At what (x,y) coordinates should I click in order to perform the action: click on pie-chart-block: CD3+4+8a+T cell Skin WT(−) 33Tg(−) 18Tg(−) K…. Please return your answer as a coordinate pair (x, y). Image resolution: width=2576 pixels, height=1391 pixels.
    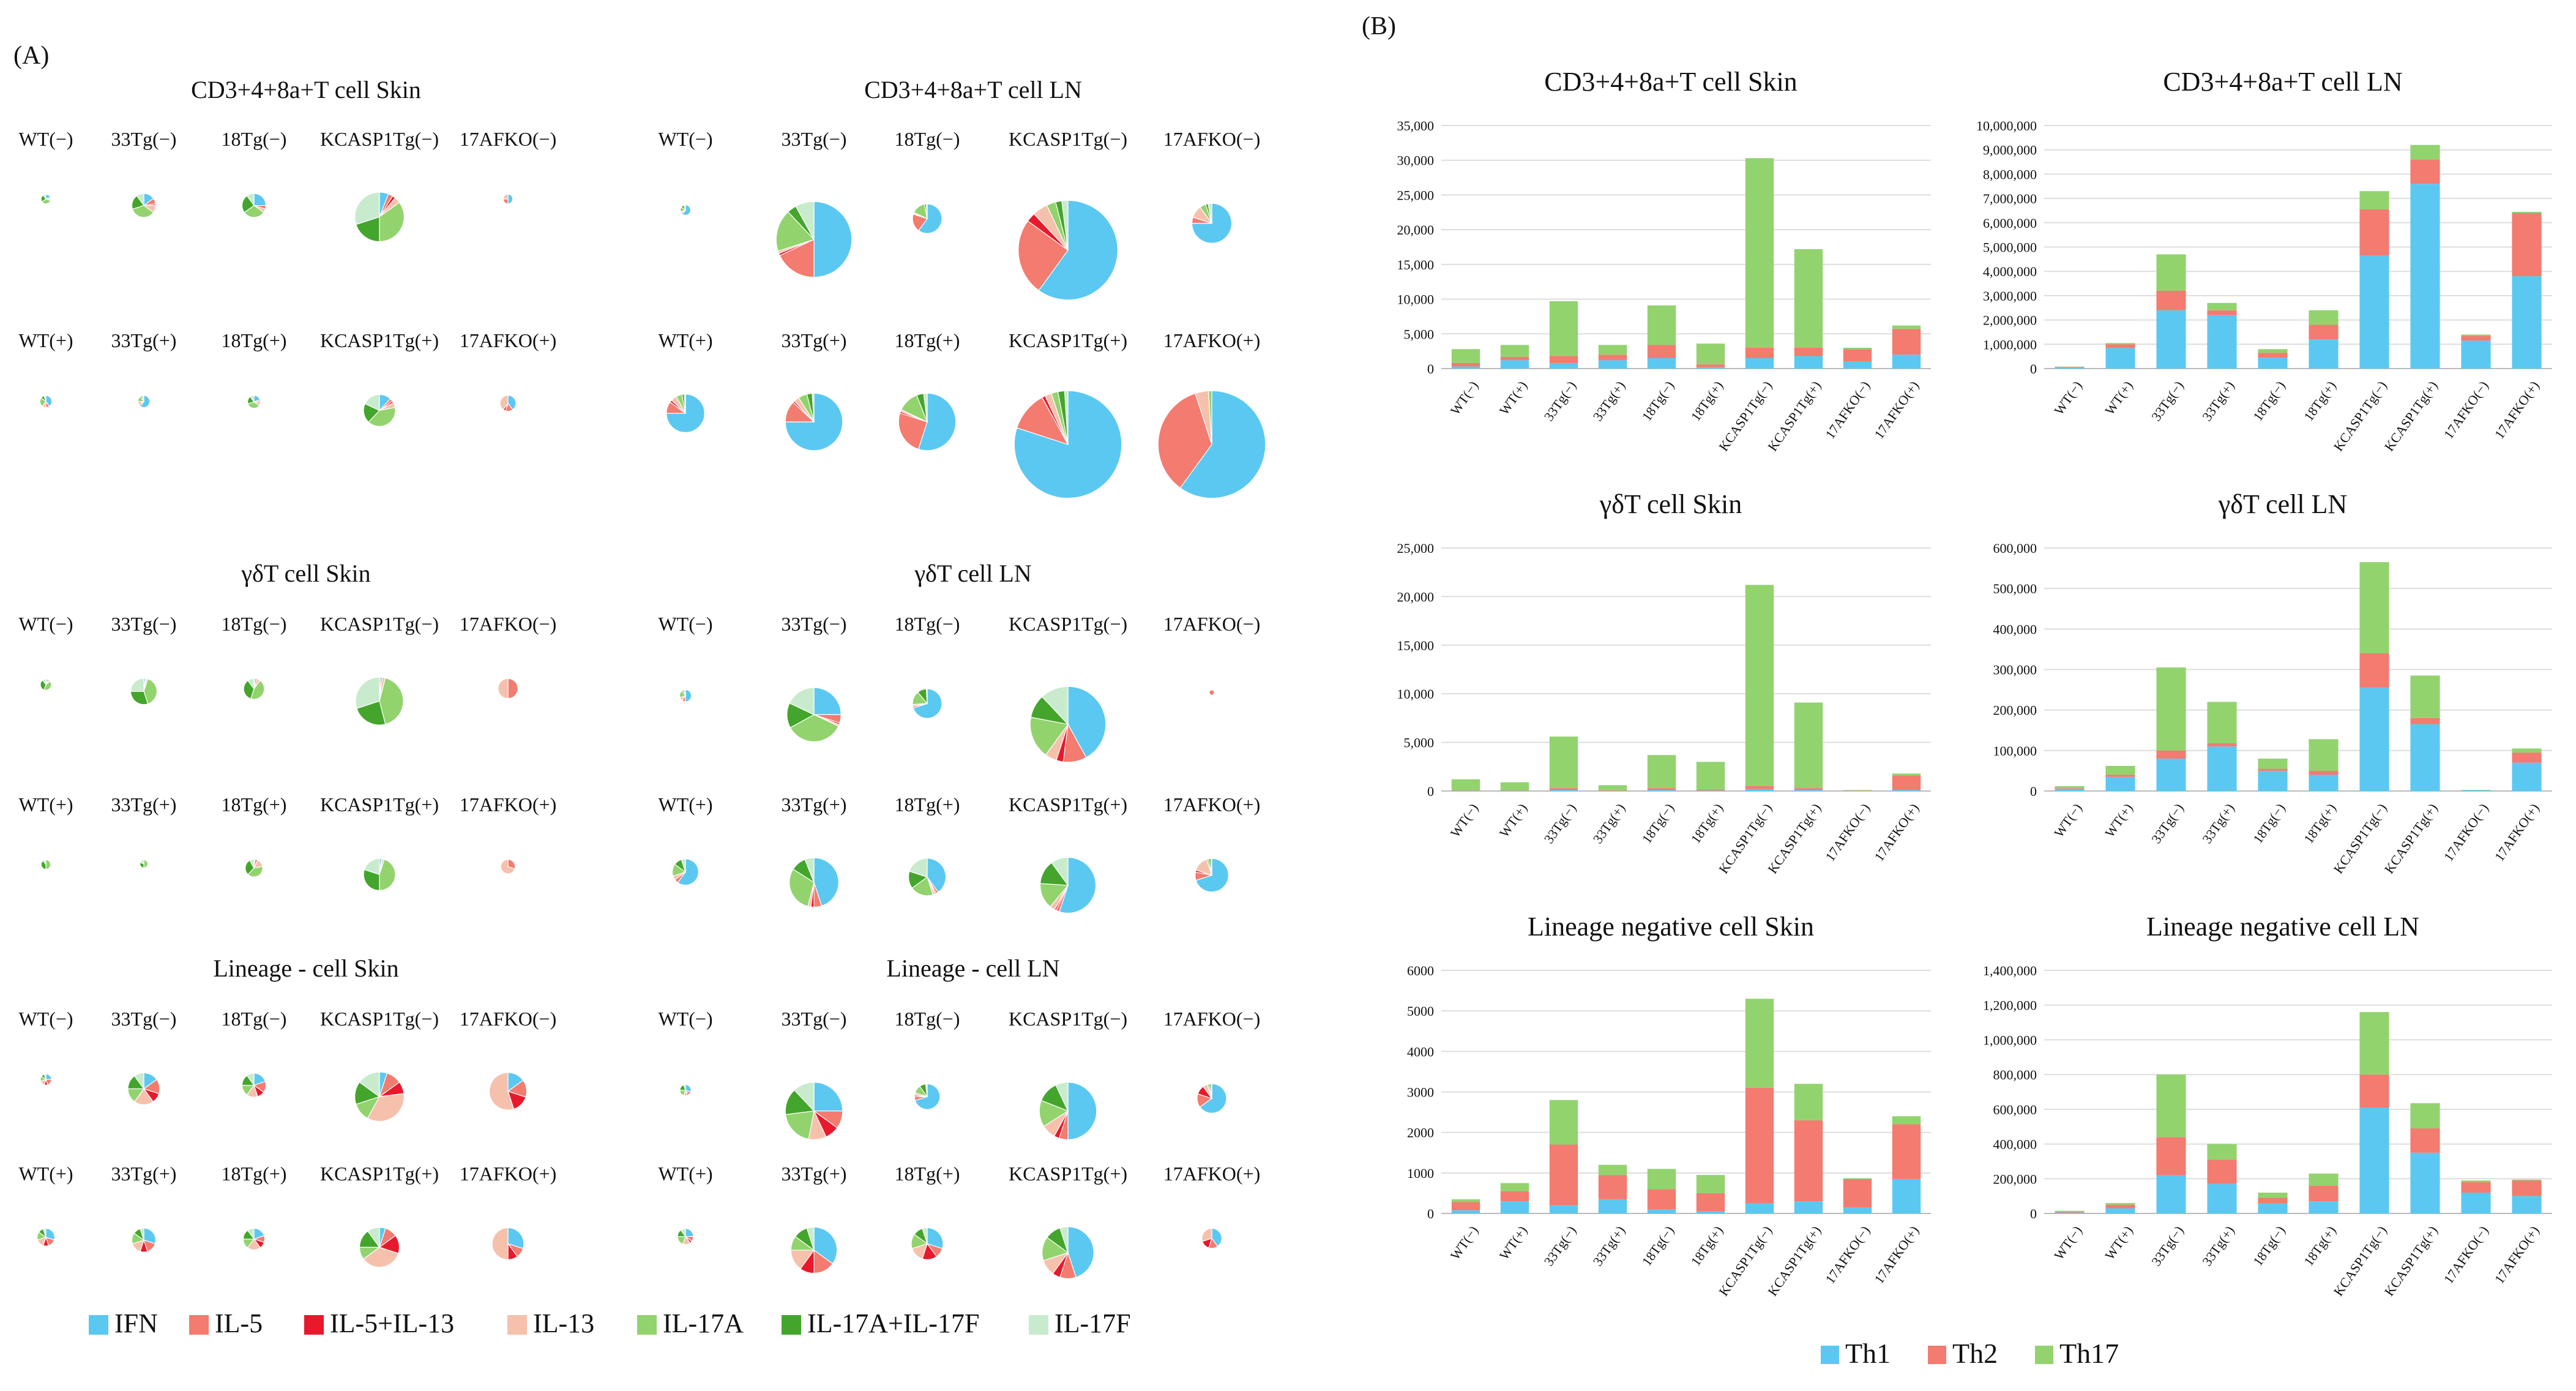
    Looking at the image, I should click on (287, 251).